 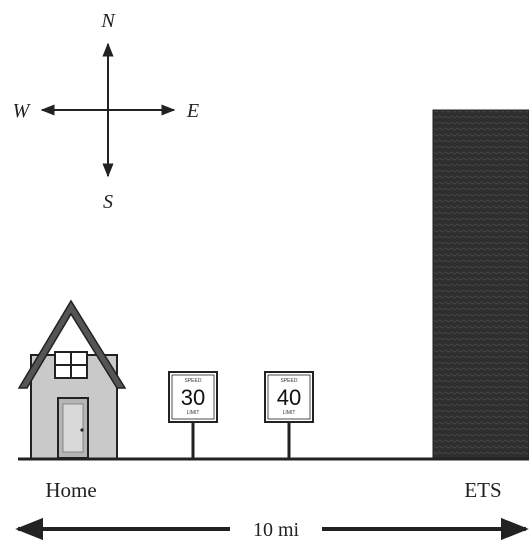 I want to click on distance-indicator: 10 mi, so click(x=272, y=528).